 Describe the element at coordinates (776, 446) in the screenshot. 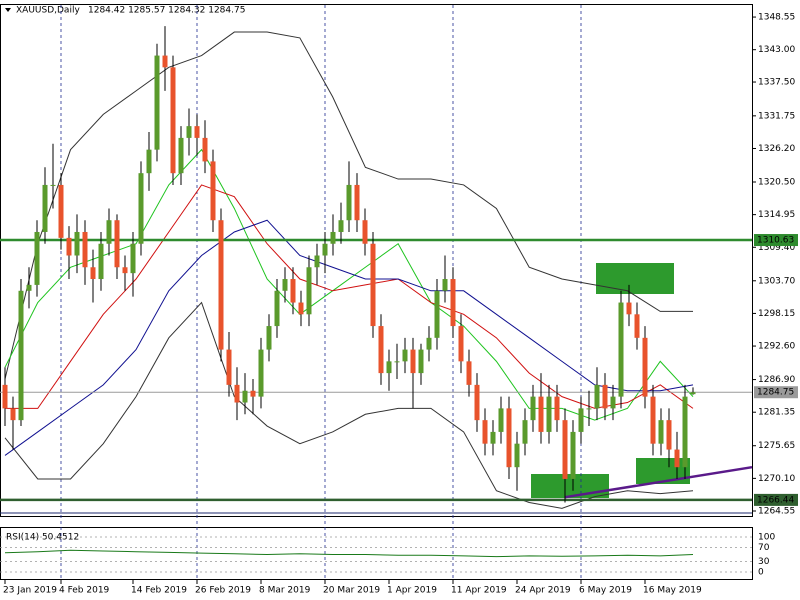

I see `y-tick-label: 1275.65` at that location.